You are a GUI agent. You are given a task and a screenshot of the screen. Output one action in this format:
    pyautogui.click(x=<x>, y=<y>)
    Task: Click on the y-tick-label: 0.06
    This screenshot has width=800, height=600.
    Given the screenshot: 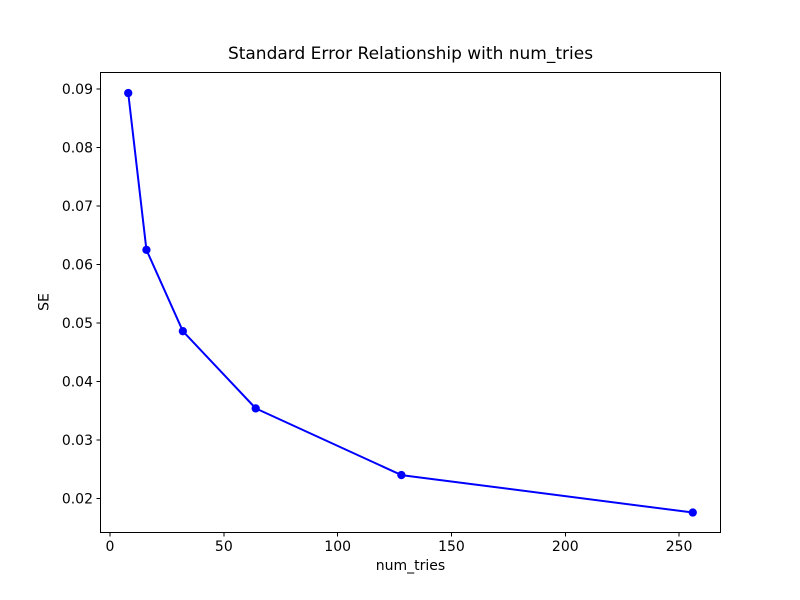 What is the action you would take?
    pyautogui.click(x=77, y=265)
    